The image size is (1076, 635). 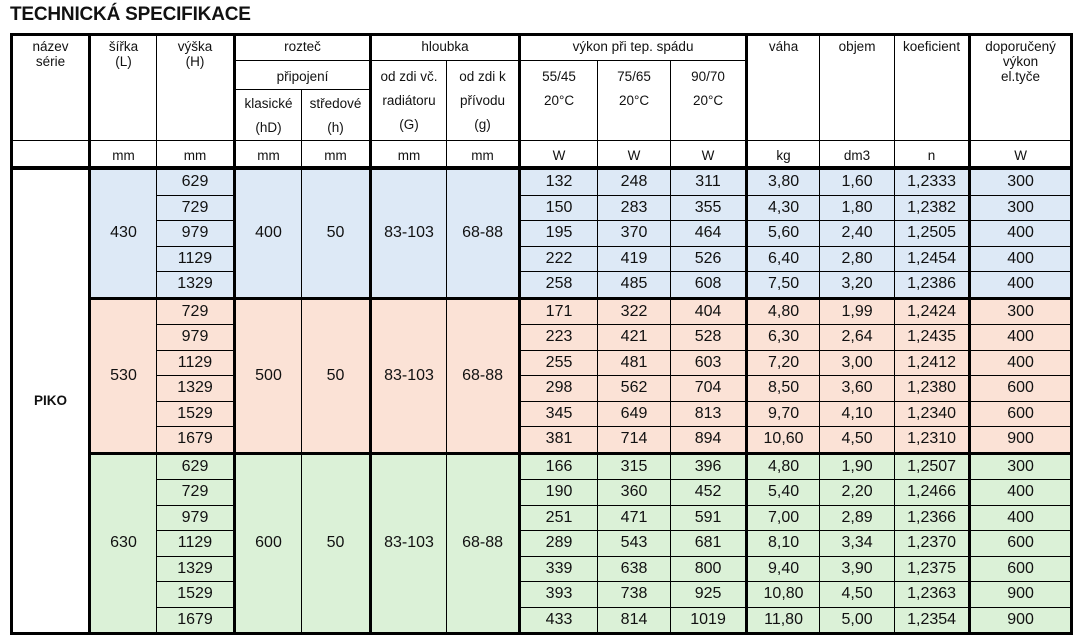 I want to click on vykon-90-70-cell: 608, so click(x=709, y=285).